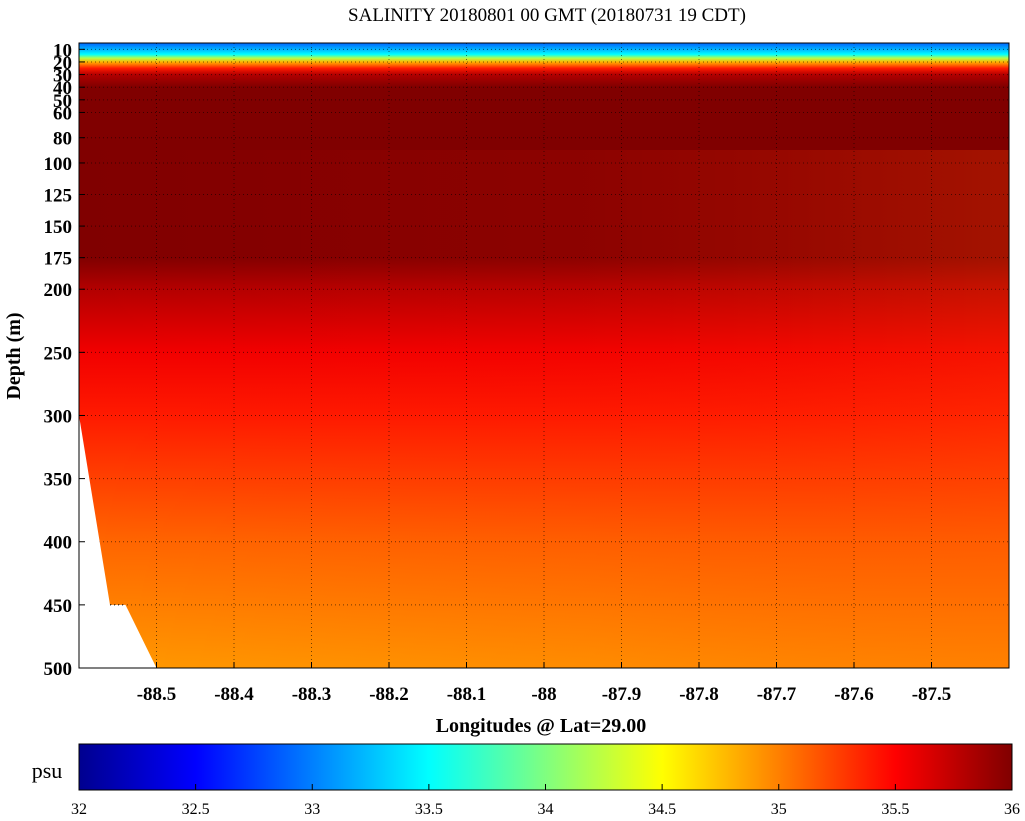 This screenshot has width=1025, height=821. I want to click on y-tick-label: 50, so click(62, 101).